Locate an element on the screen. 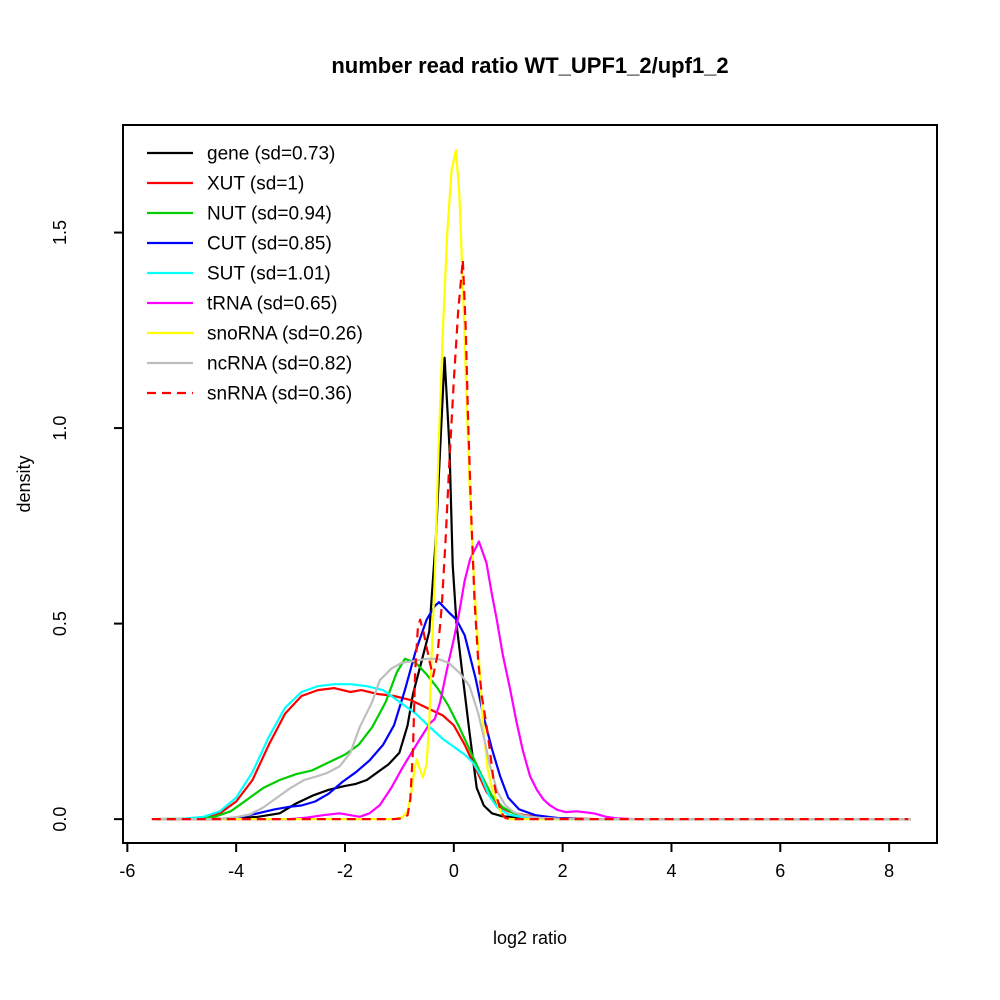 The height and width of the screenshot is (1000, 1000). y-tick-label: 0.0 is located at coordinates (60, 819).